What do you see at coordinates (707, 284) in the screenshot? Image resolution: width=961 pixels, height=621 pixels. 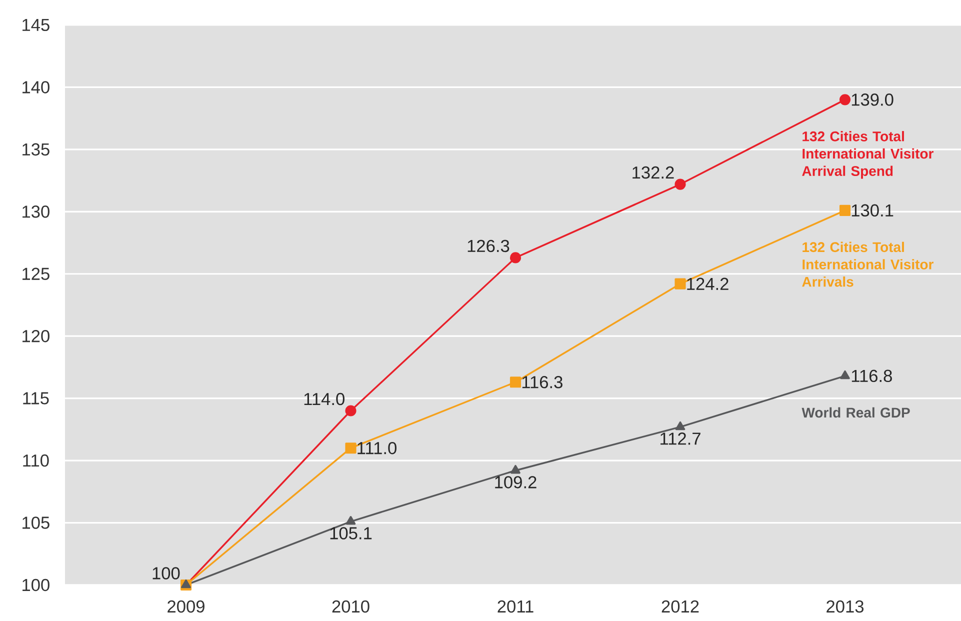 I see `data-label: 124.2` at bounding box center [707, 284].